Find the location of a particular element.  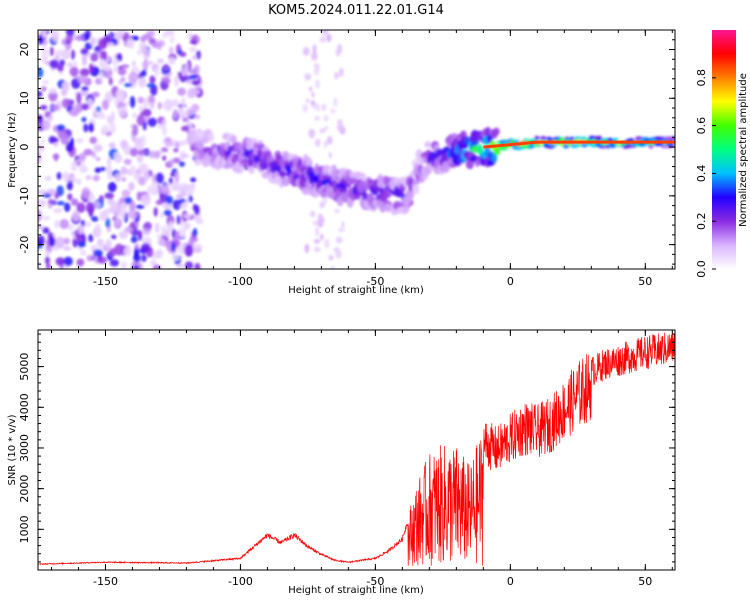

snr-y-label: SNR (10 * v/v) is located at coordinates (12, 449).